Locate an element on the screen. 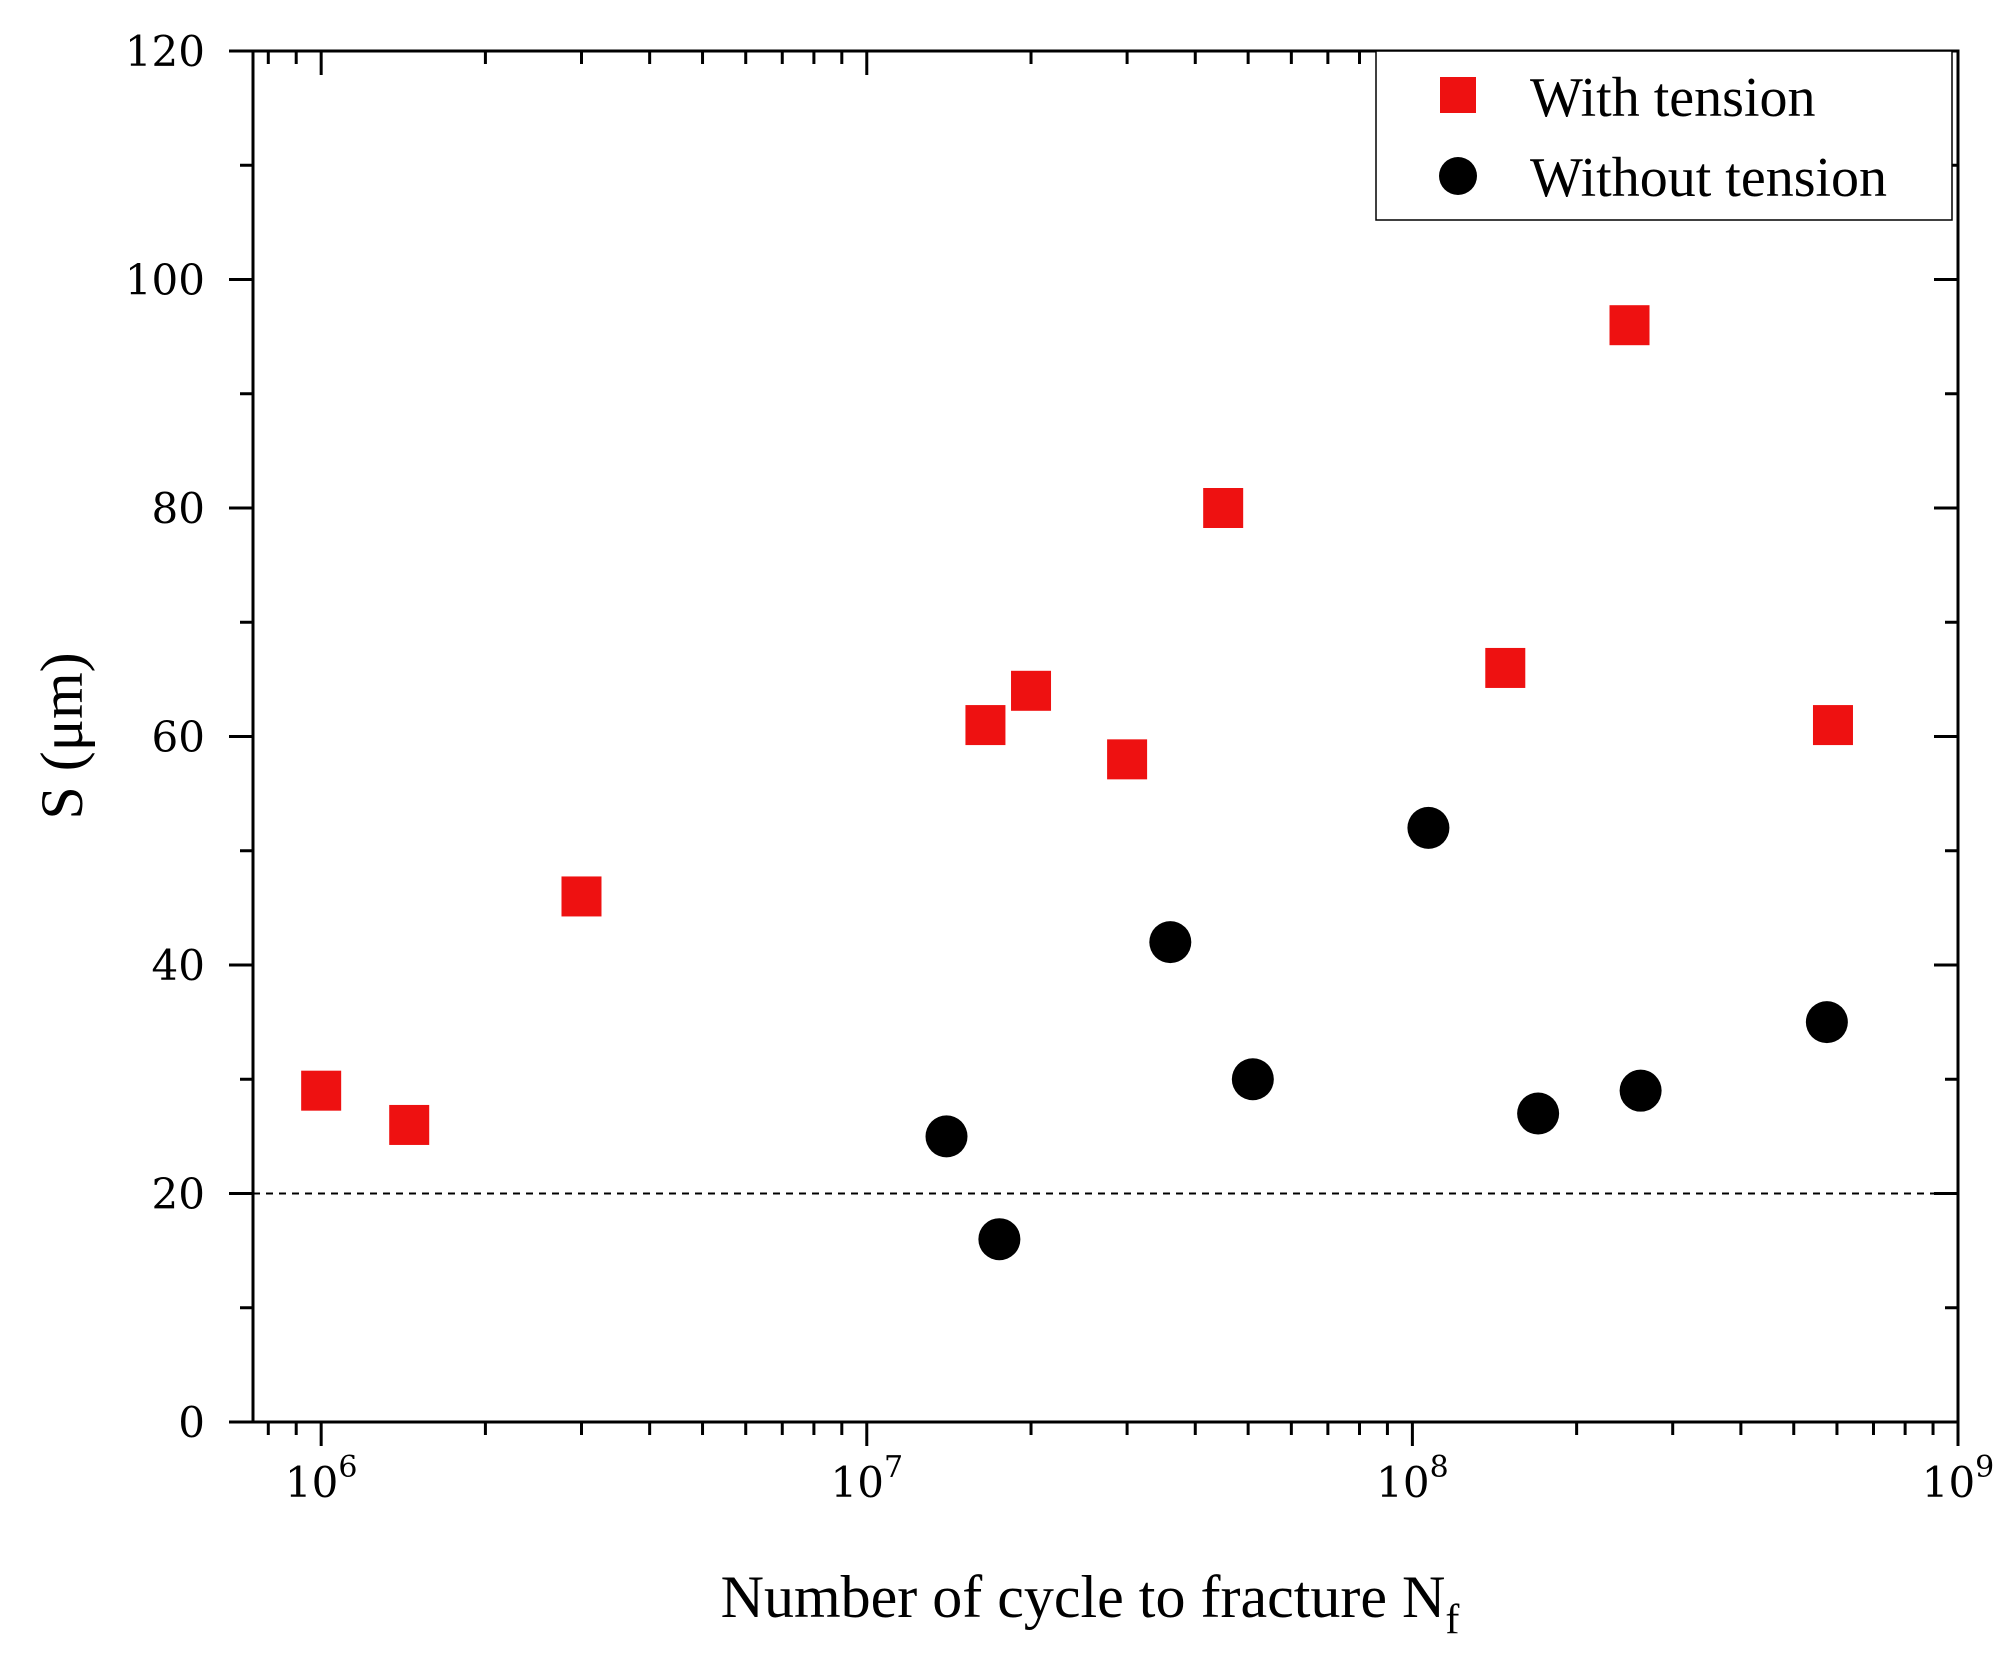 This screenshot has height=1659, width=2011. x-tick-label: 10⁹ is located at coordinates (1958, 1478).